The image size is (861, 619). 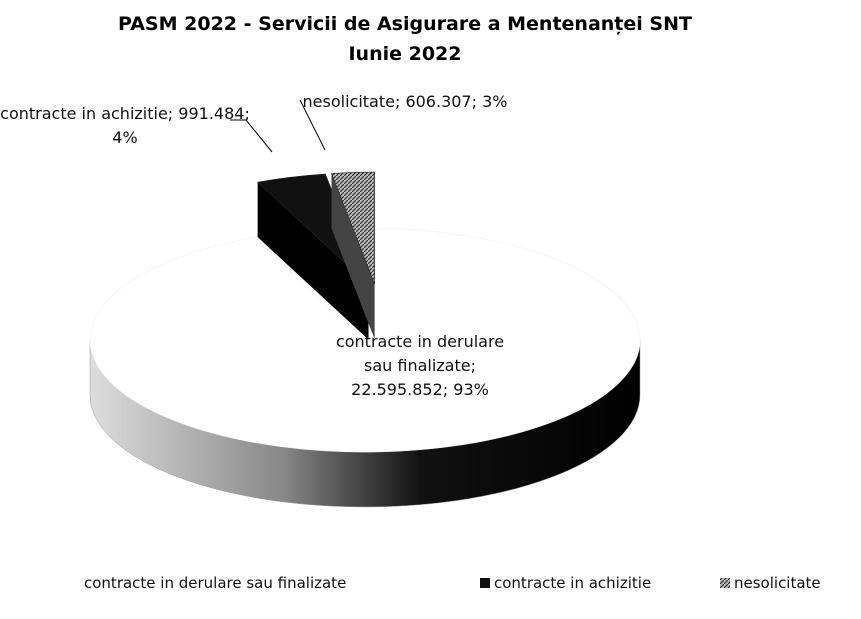 What do you see at coordinates (211, 113) in the screenshot?
I see `data-label-value: 991.484` at bounding box center [211, 113].